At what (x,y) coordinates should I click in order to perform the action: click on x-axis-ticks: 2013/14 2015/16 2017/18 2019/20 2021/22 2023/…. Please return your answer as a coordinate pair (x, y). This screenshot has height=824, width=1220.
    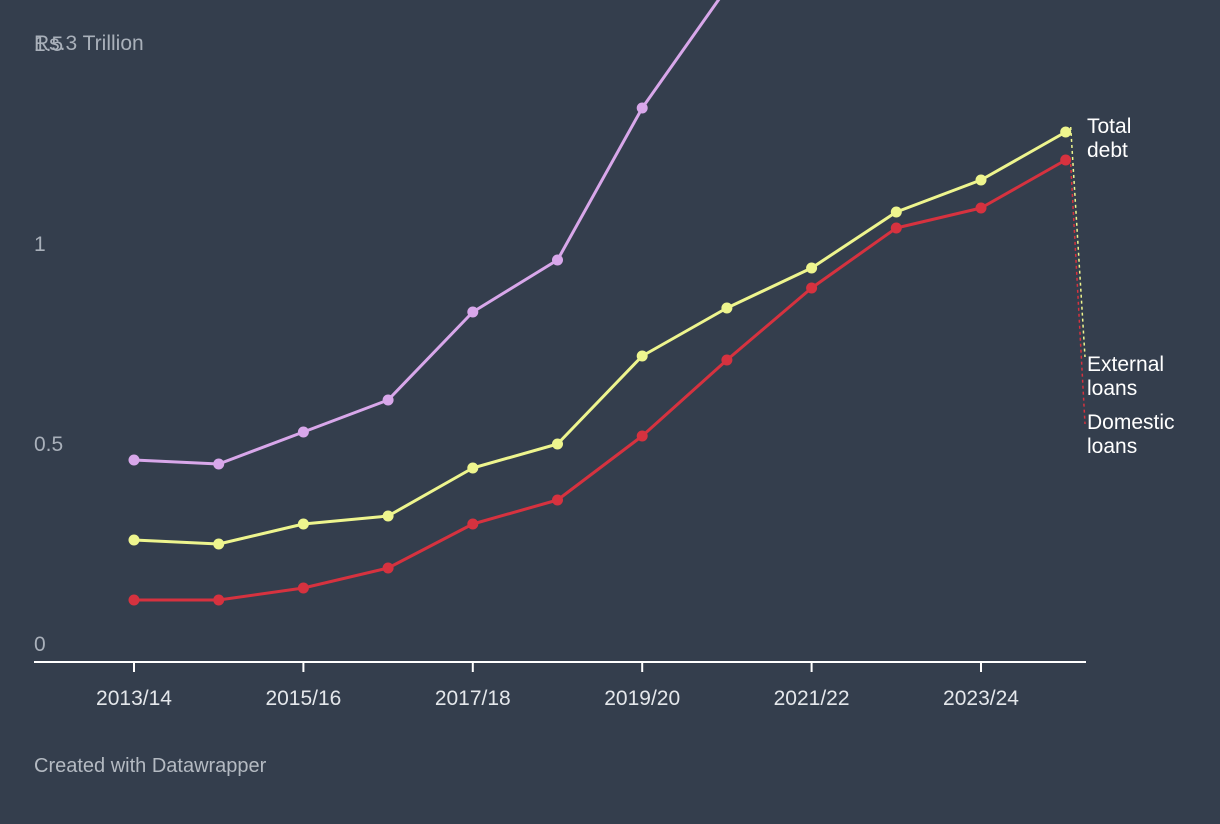
    Looking at the image, I should click on (557, 686).